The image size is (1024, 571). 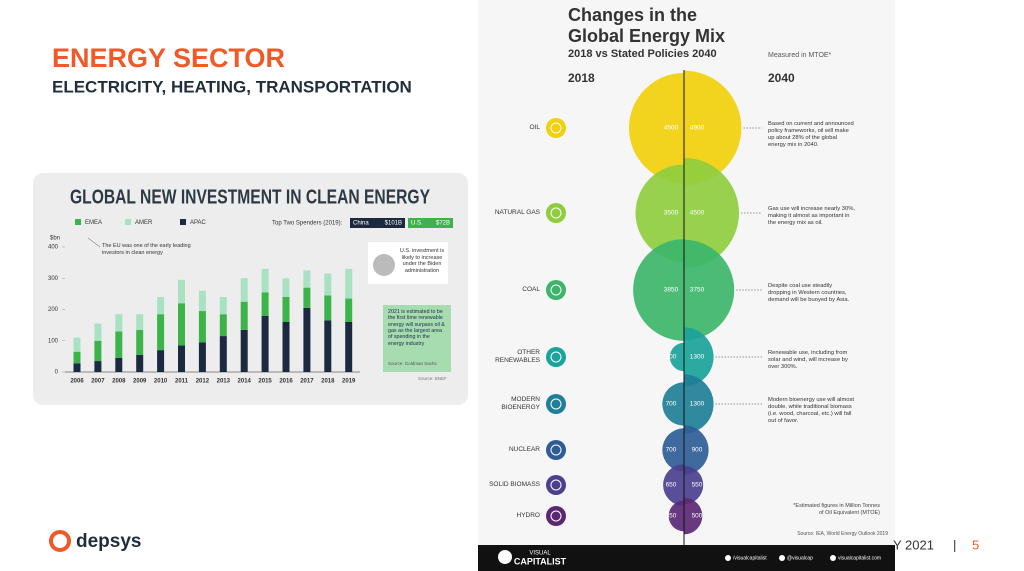 I want to click on y-tick-label: 200, so click(x=53, y=310).